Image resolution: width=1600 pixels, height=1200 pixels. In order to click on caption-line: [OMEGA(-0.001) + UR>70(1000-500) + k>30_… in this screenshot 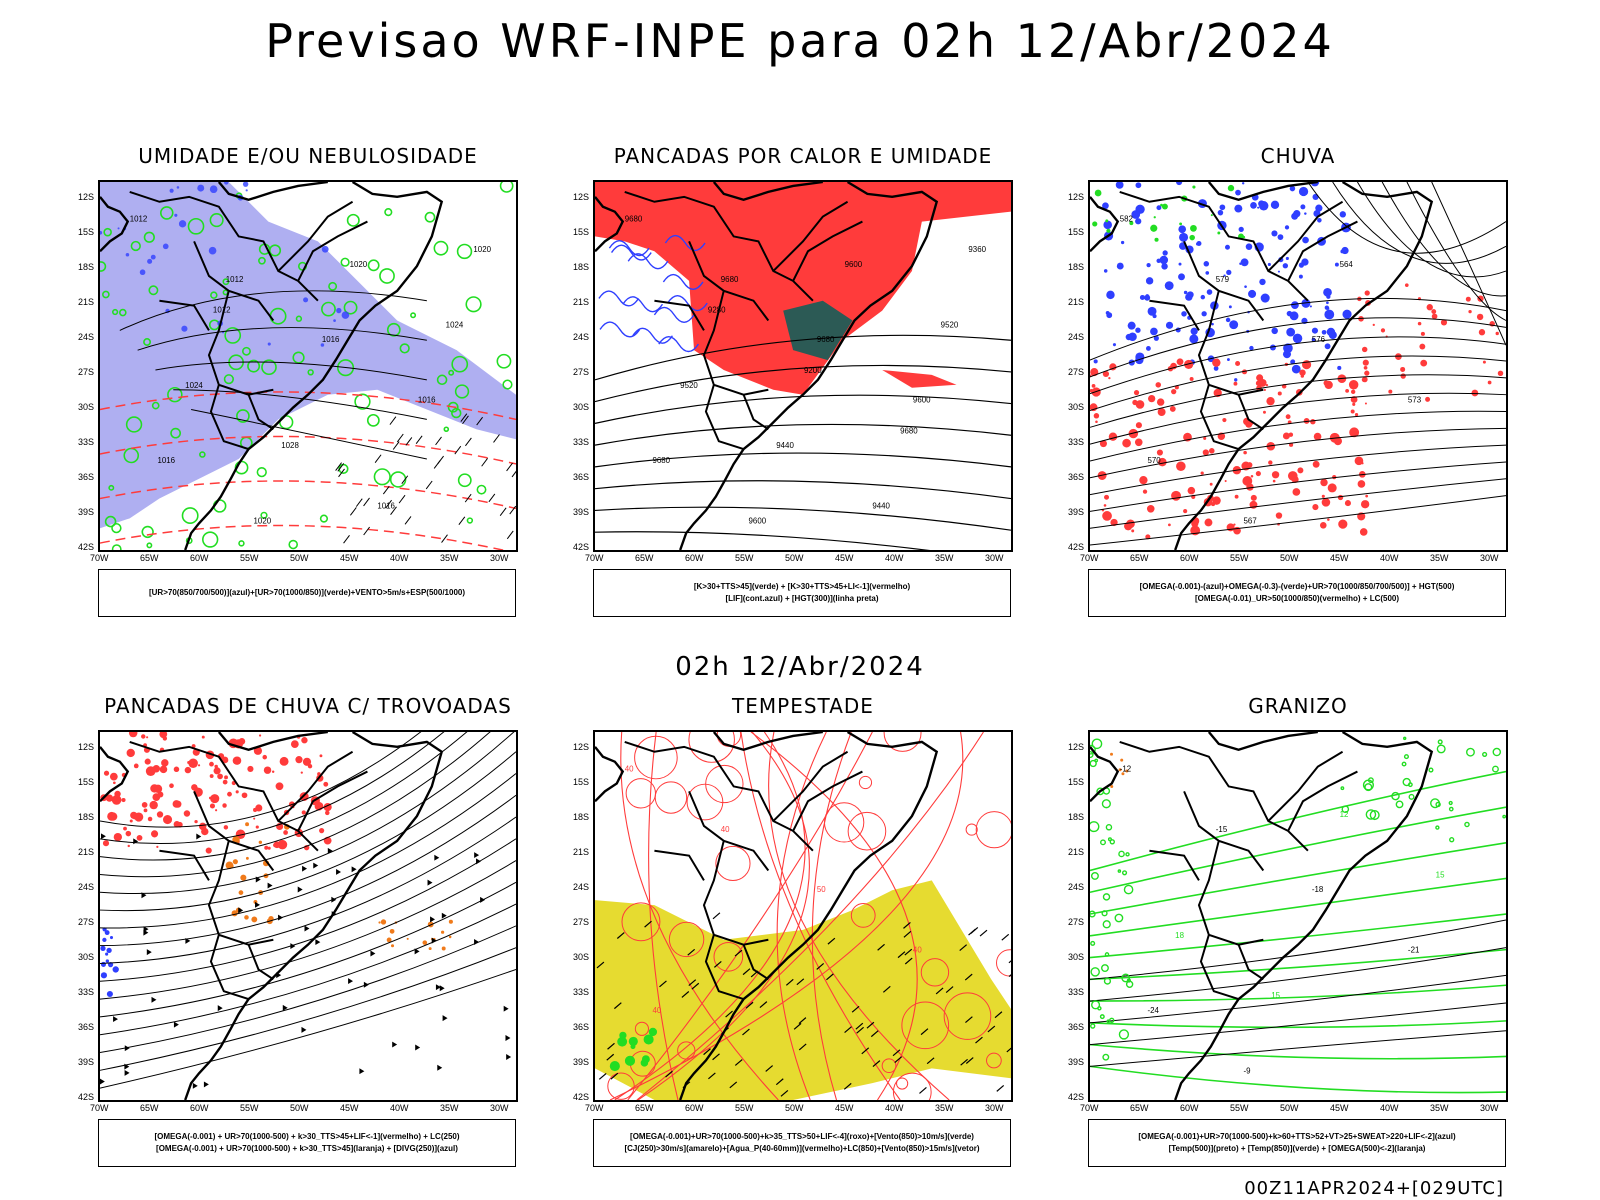, I will do `click(307, 1136)`.